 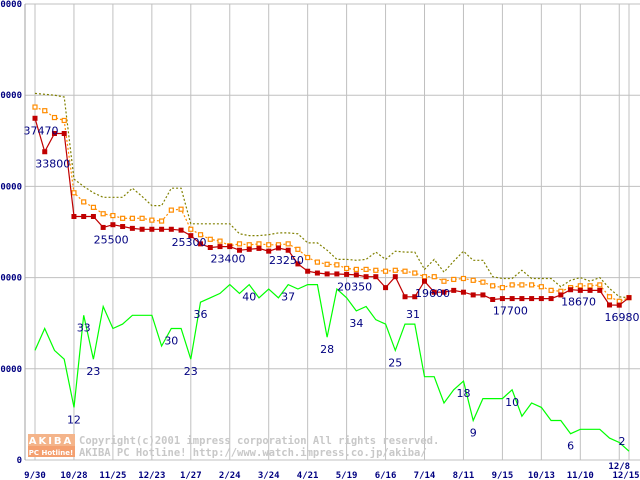 I want to click on data-label-shops: 30, so click(x=171, y=340).